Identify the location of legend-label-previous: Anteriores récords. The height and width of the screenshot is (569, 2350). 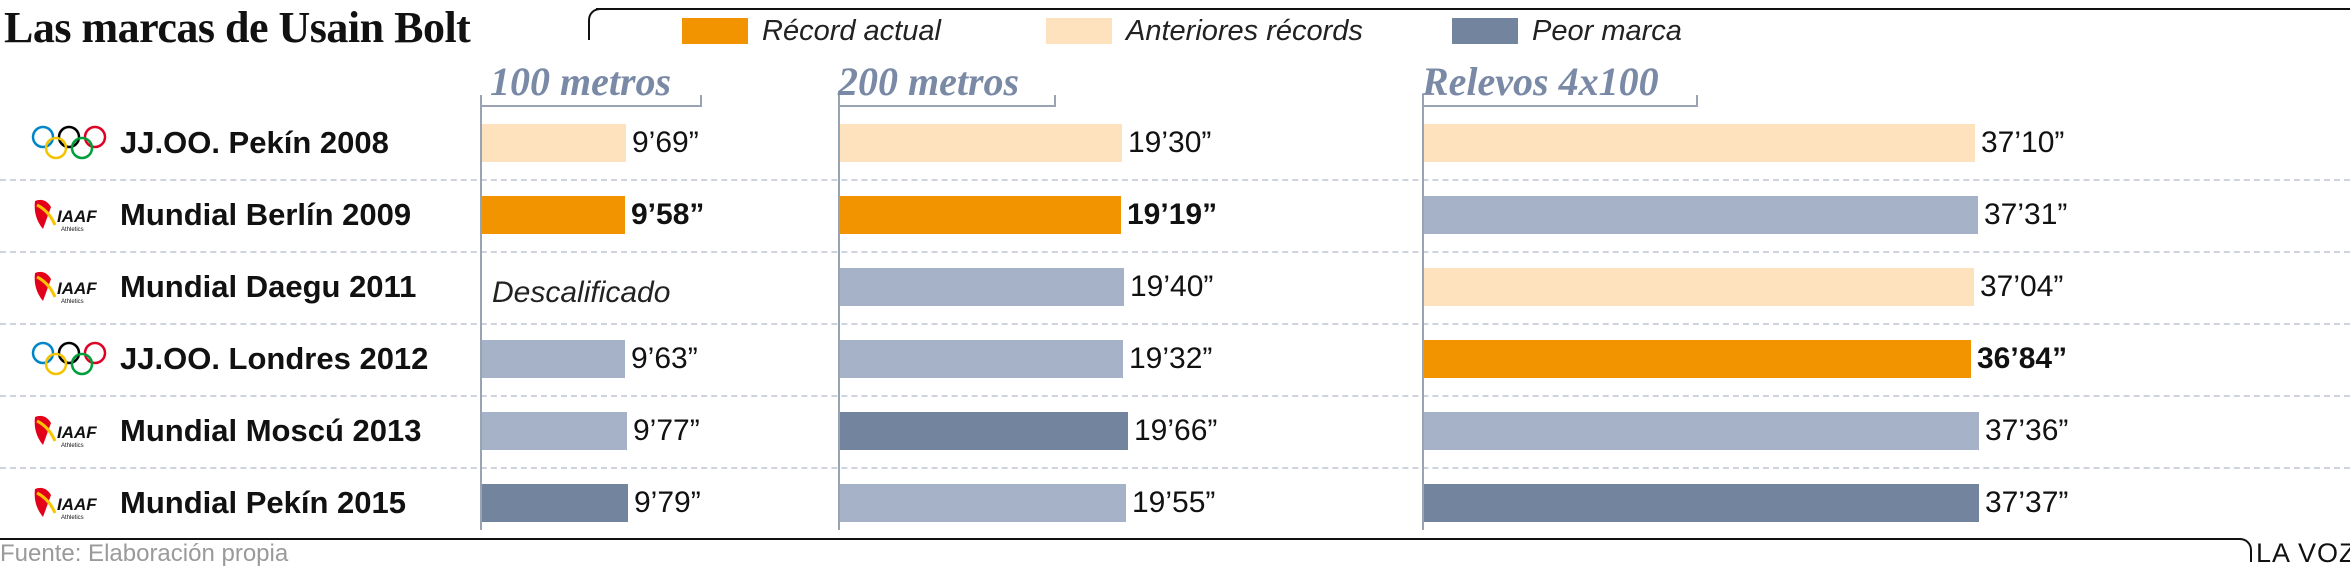
(1244, 30).